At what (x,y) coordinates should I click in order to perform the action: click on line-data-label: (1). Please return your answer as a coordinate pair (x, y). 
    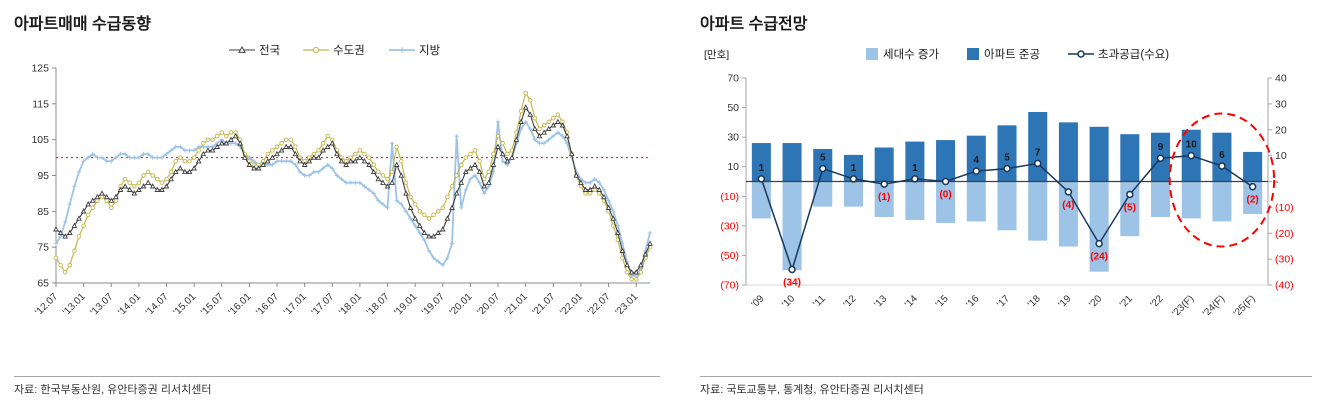
    Looking at the image, I should click on (884, 197).